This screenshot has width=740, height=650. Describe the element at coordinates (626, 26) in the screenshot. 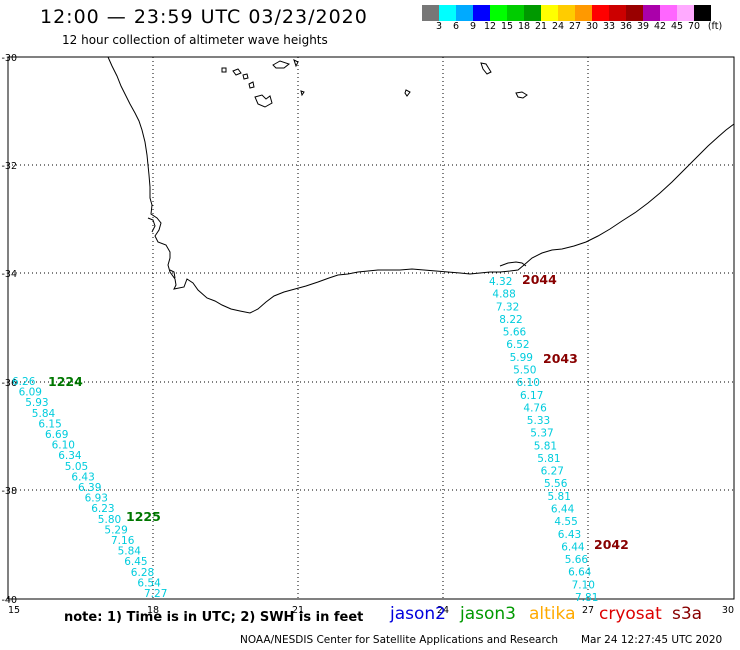

I see `colorbar-label: 36` at that location.